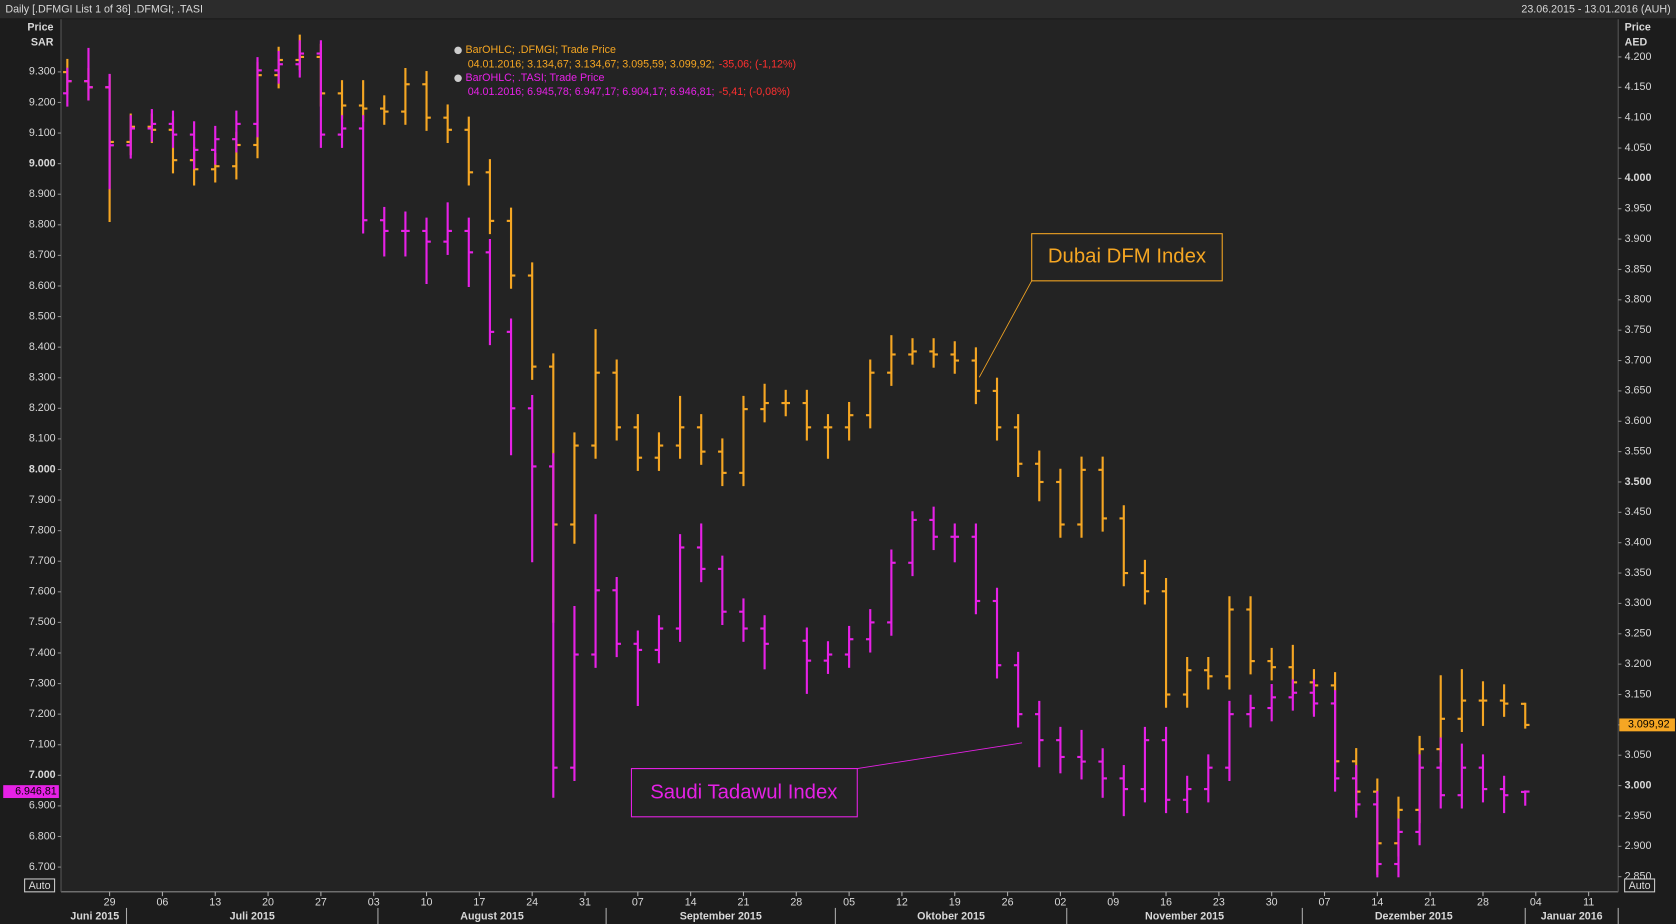 Image resolution: width=1676 pixels, height=924 pixels. What do you see at coordinates (1638, 846) in the screenshot?
I see `y2-tick-label: 2.900` at bounding box center [1638, 846].